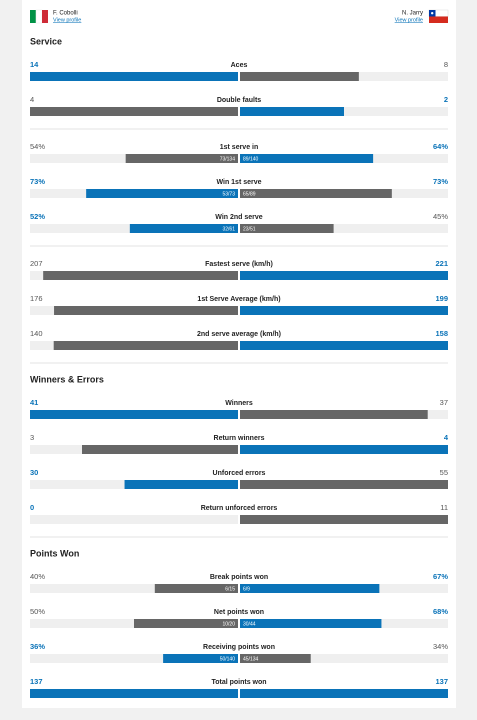 Image resolution: width=477 pixels, height=720 pixels. Describe the element at coordinates (239, 334) in the screenshot. I see `stat-label: 2nd serve average (km/h)` at that location.